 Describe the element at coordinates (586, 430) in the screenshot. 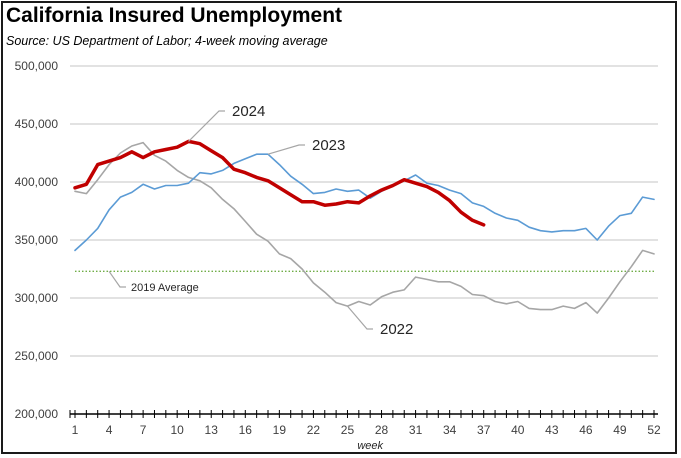

I see `x-tick-label: 46` at that location.